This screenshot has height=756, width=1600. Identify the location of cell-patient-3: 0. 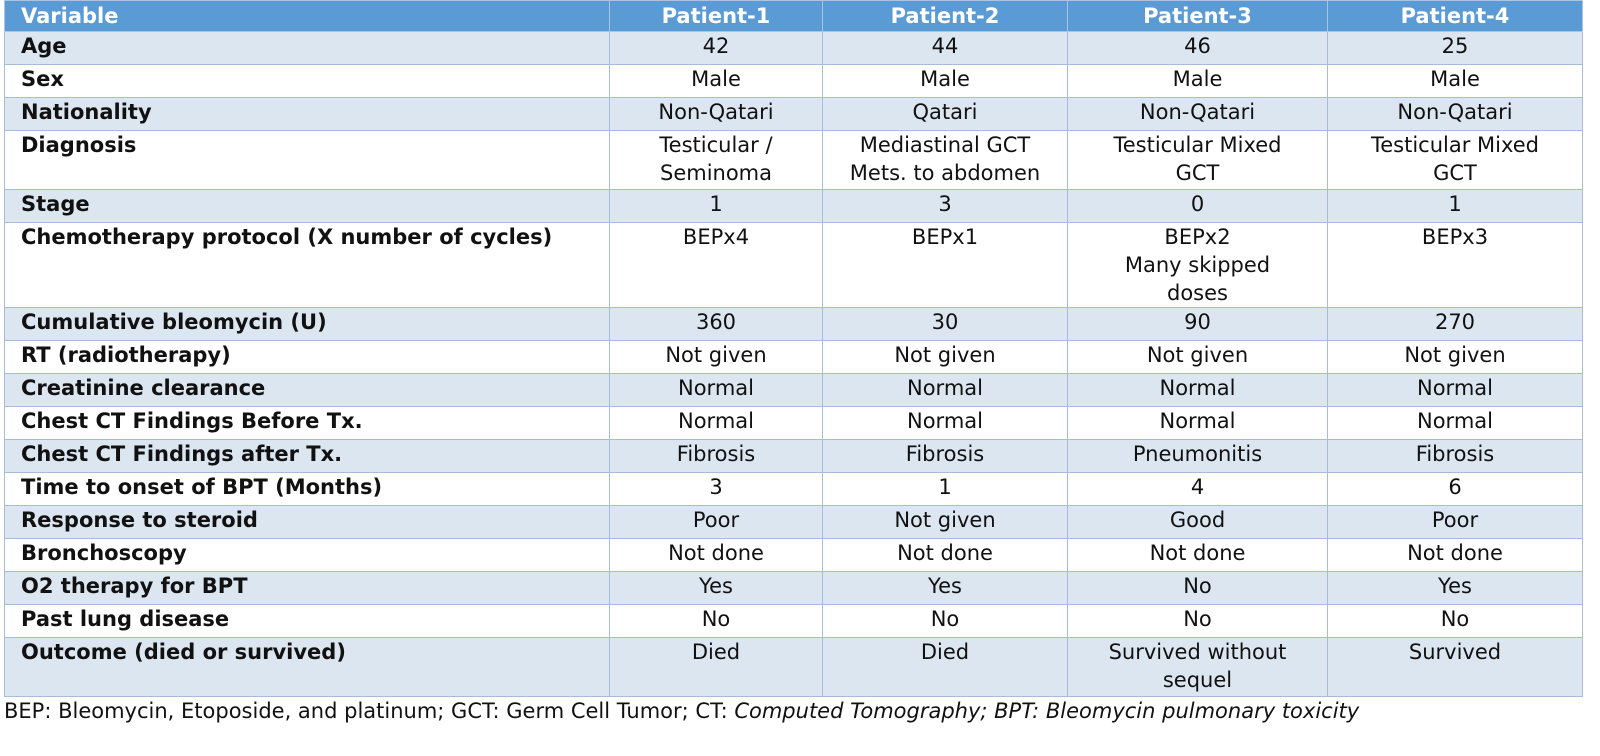
(1197, 206).